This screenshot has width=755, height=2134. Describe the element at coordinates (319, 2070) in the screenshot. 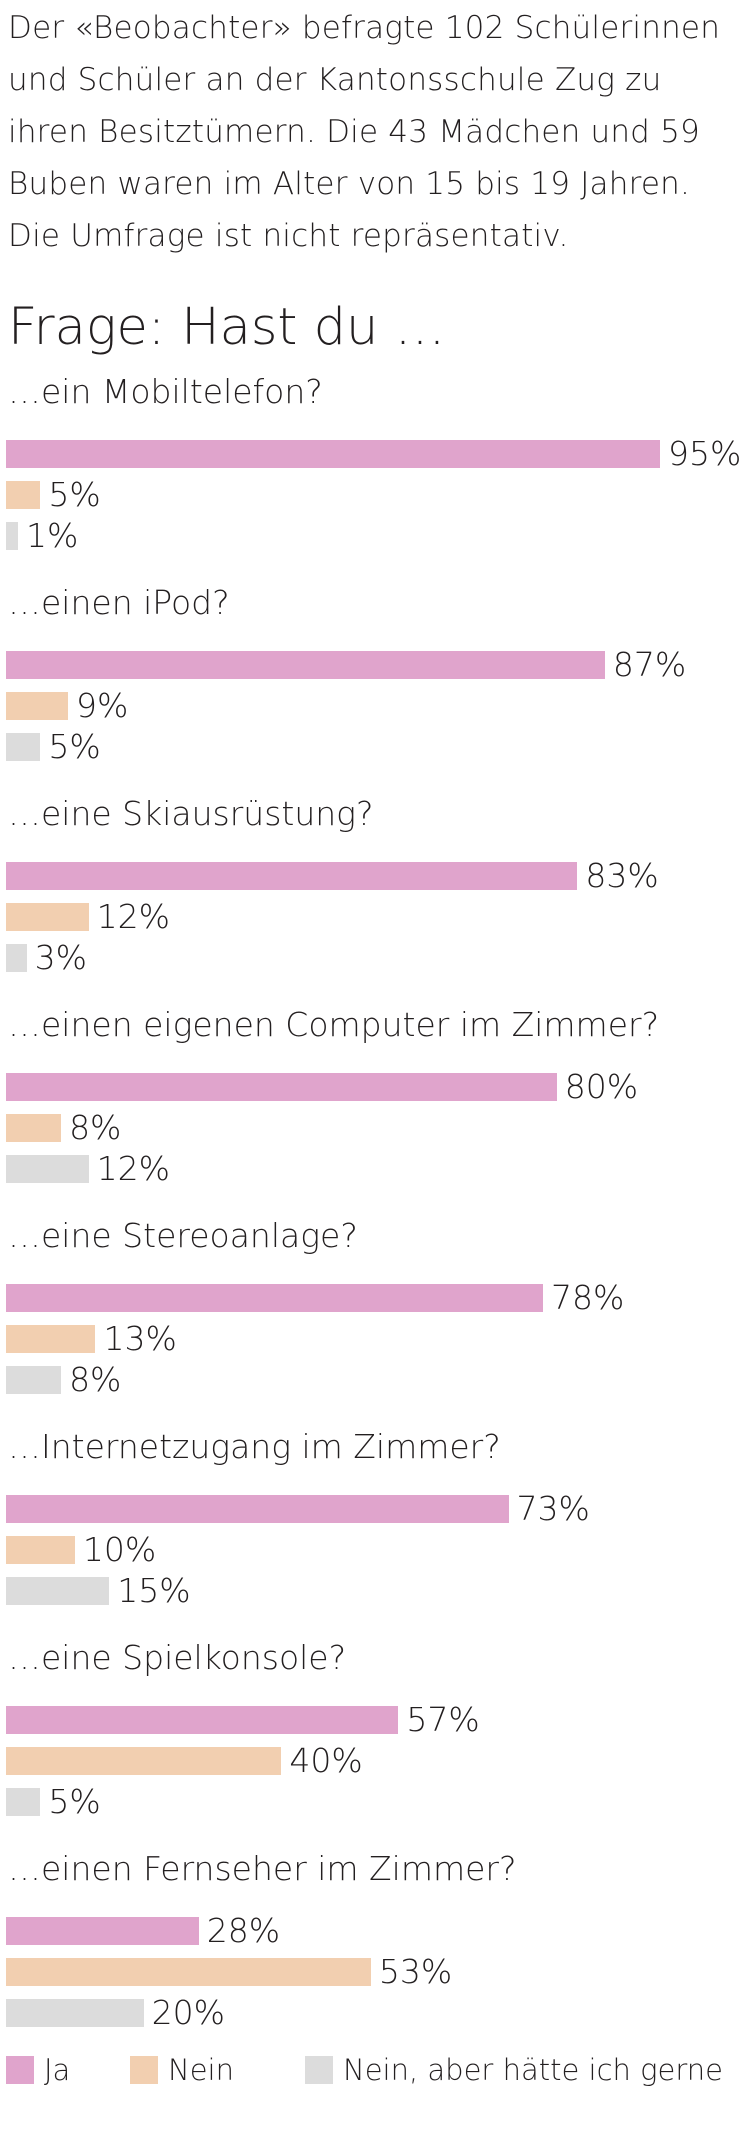

I see `legend-swatch-nein-gerne` at that location.